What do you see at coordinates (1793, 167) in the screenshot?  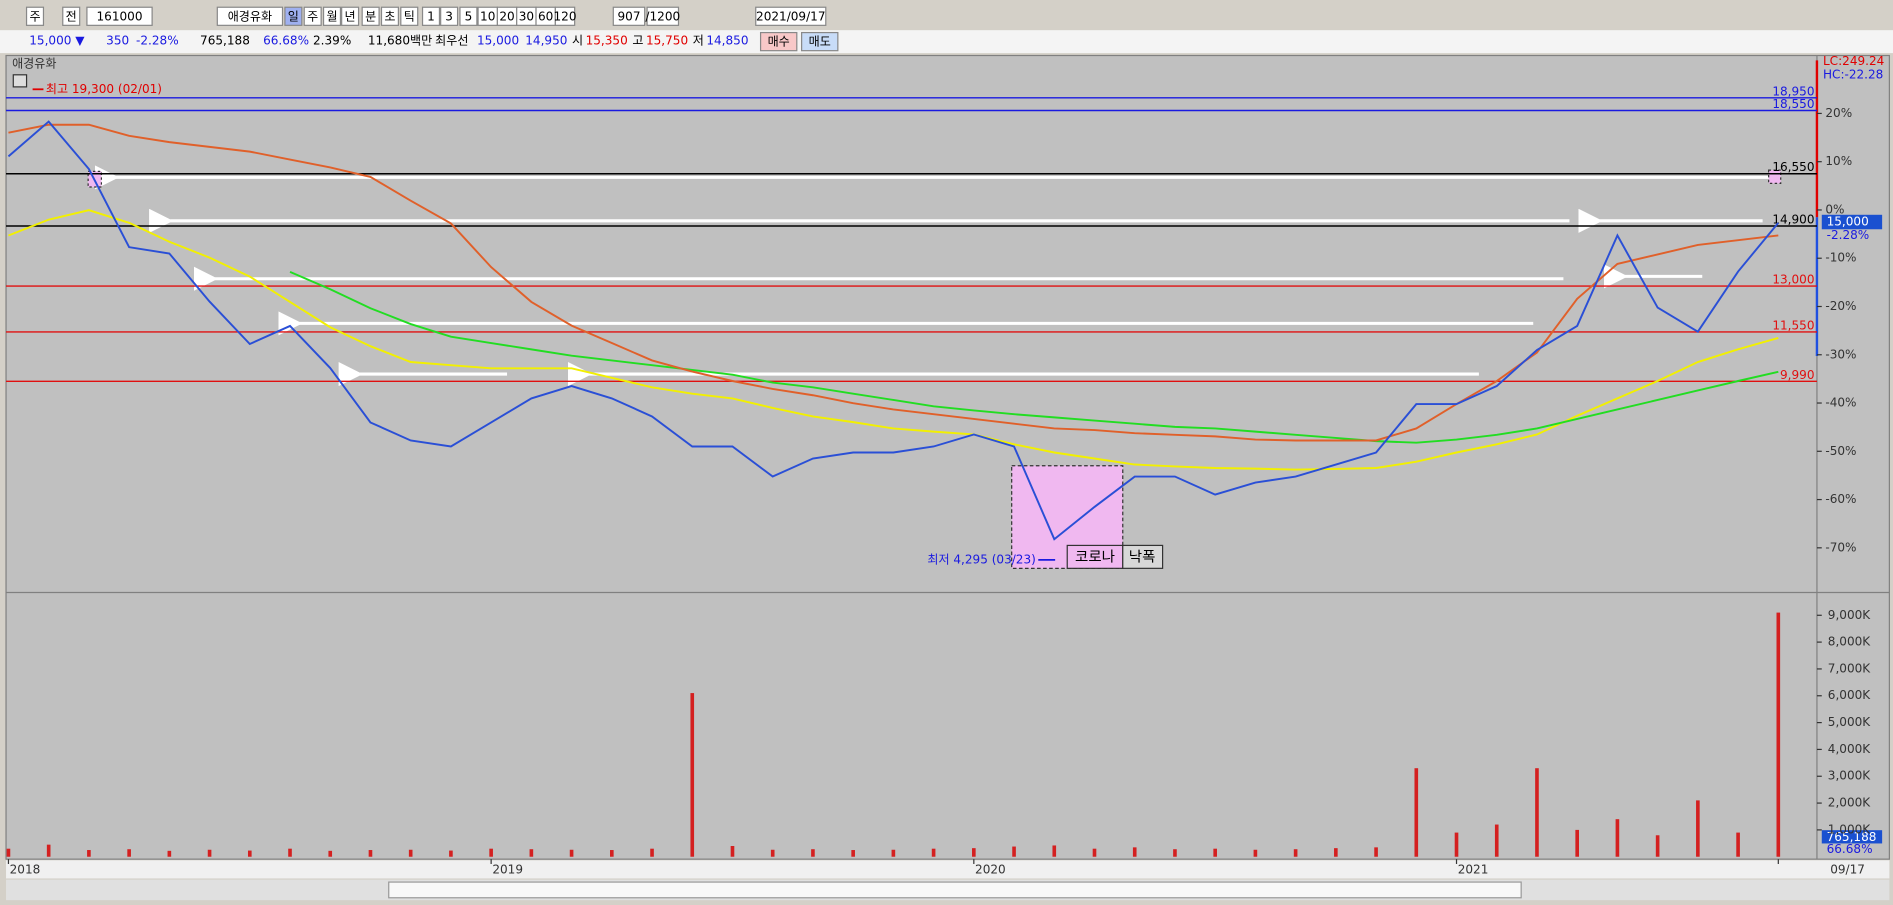 I see `level-label: 16,550` at bounding box center [1793, 167].